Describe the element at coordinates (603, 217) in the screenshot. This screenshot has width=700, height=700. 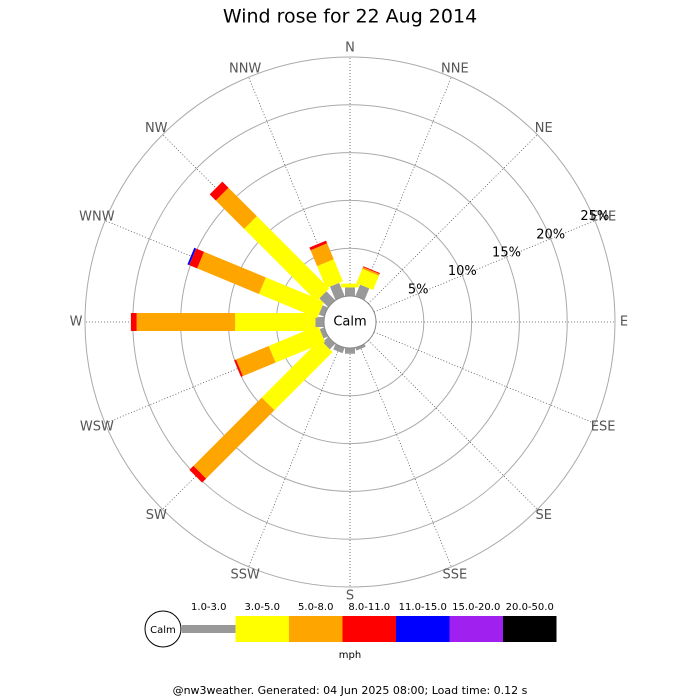
I see `direction-label: ENE` at that location.